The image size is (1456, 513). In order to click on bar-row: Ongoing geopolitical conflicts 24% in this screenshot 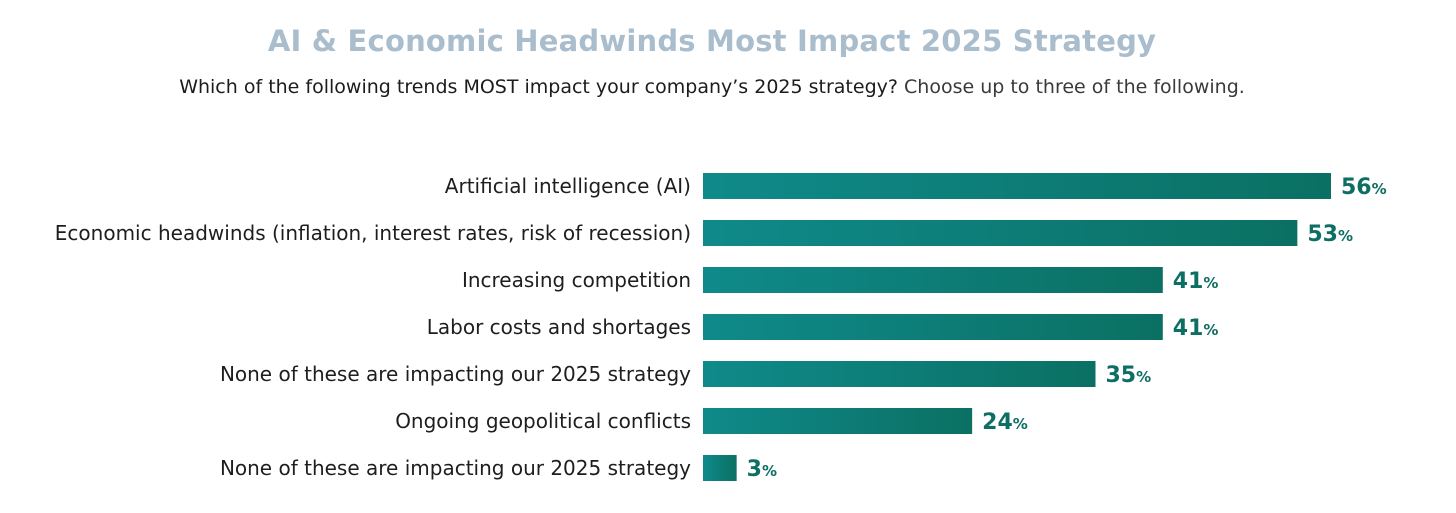, I will do `click(711, 421)`.